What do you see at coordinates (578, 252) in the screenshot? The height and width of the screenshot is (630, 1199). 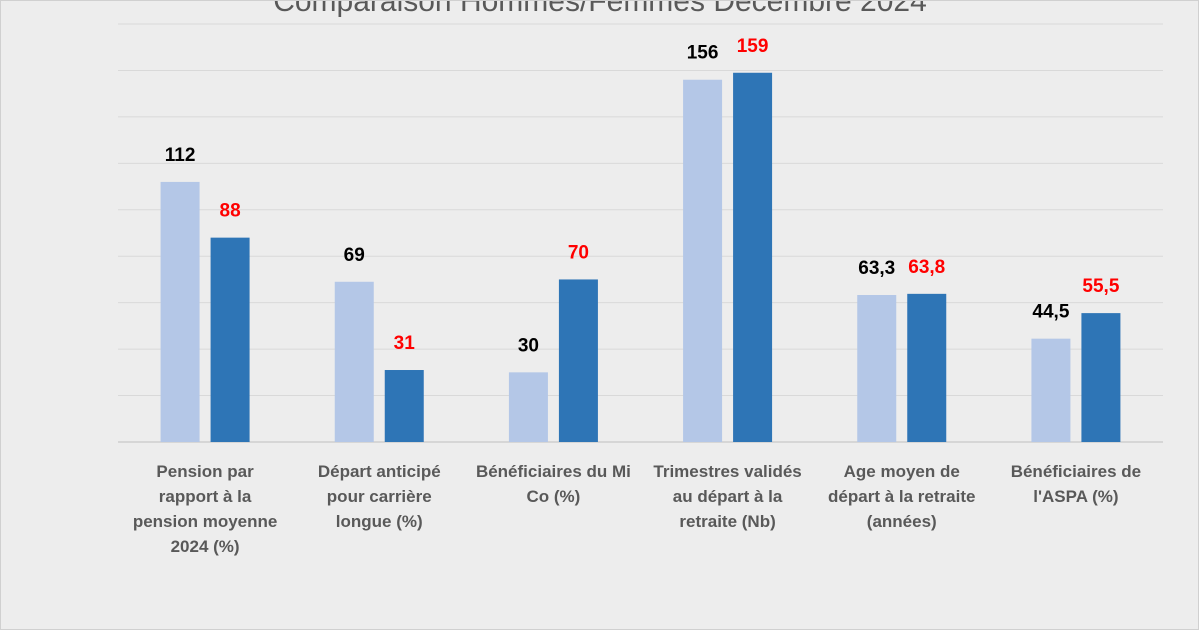 I see `data-label: 70` at bounding box center [578, 252].